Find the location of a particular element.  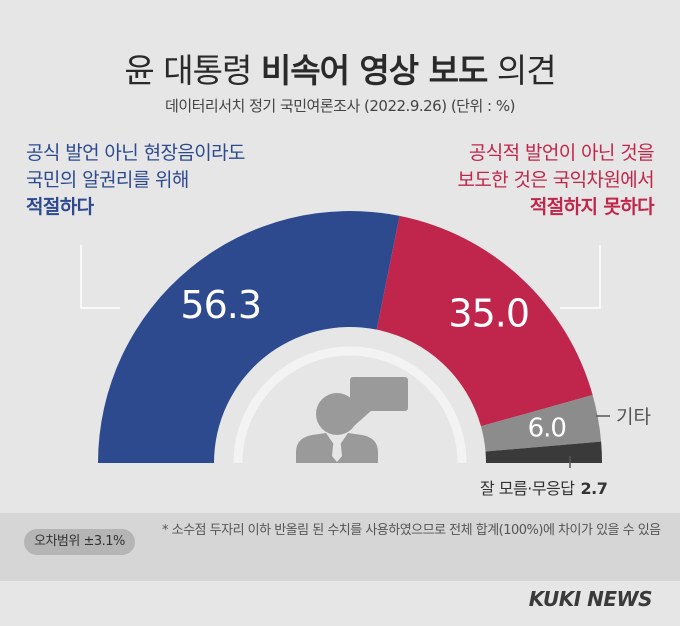

appropriate-label-line-3: 적절하다 is located at coordinates (60, 207).